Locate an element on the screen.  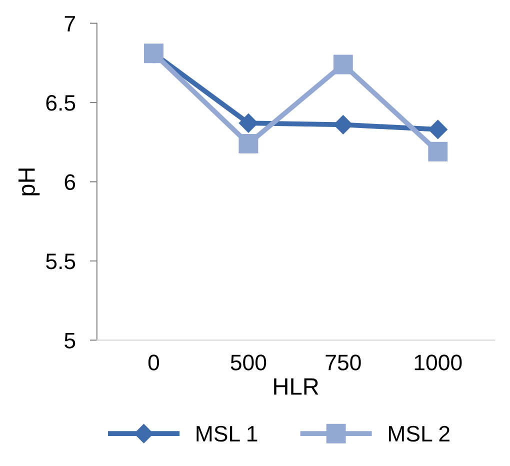
y-tick-label: 6.5 is located at coordinates (61, 103).